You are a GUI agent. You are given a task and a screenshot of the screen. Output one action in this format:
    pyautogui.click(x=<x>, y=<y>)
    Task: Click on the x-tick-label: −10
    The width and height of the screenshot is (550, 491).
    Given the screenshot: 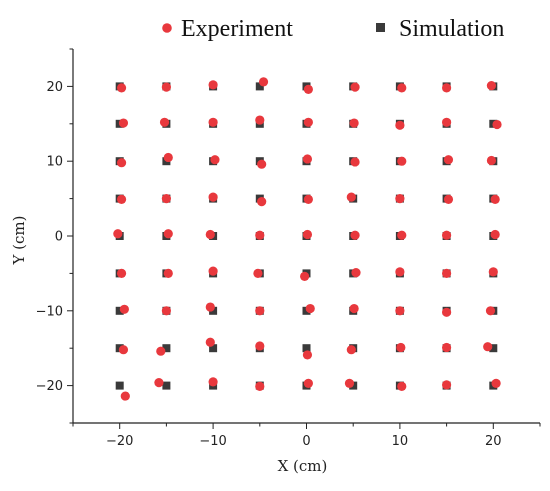 What is the action you would take?
    pyautogui.click(x=212, y=441)
    